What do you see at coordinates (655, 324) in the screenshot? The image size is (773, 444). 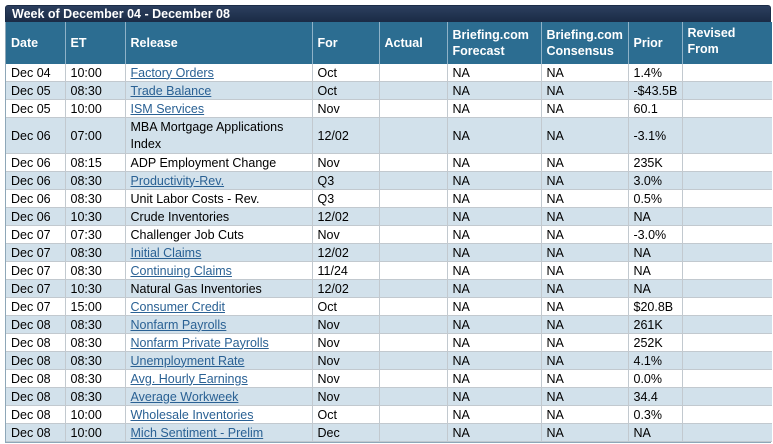 I see `cell-prior: 261K` at bounding box center [655, 324].